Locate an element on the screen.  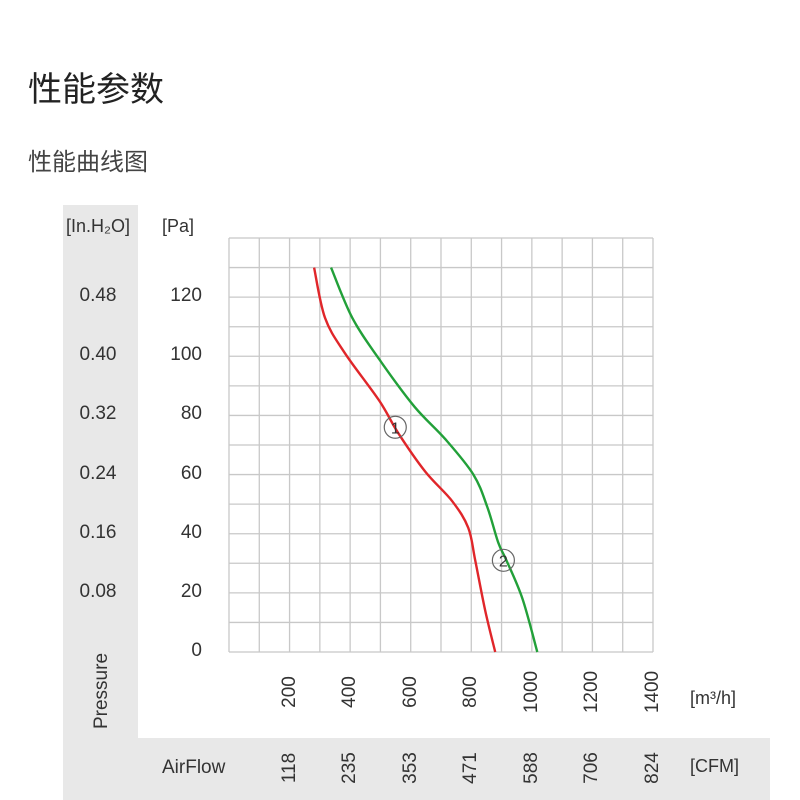
y-tick-label-secondary: 0.48 is located at coordinates (98, 296).